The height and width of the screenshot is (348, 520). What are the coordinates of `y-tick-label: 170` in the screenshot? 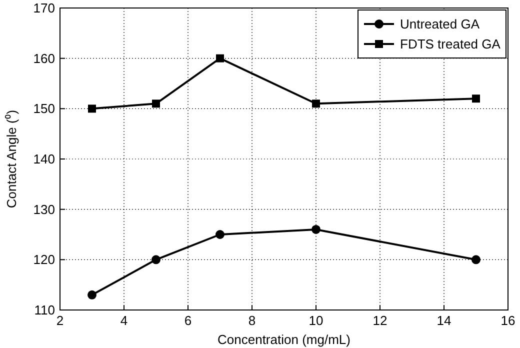 It's located at (44, 8).